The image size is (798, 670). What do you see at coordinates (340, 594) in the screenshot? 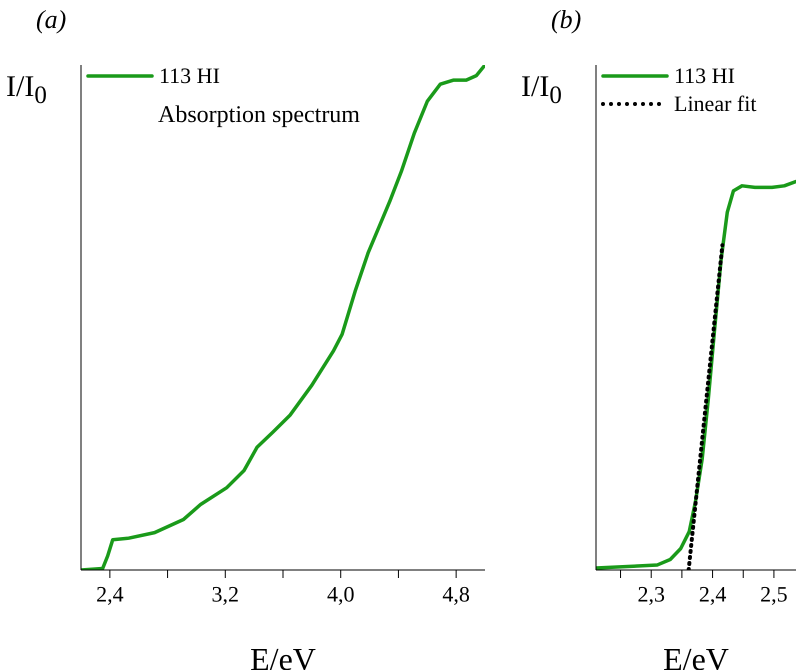
I see `x-tick-label: 4,0` at bounding box center [340, 594].